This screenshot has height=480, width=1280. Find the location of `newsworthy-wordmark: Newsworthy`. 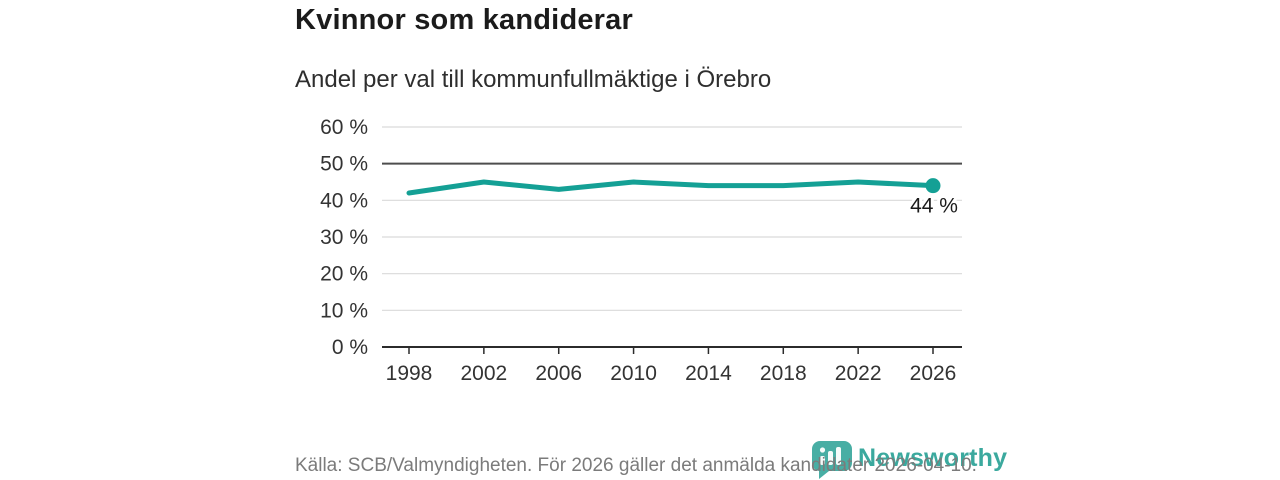

newsworthy-wordmark: Newsworthy is located at coordinates (933, 458).